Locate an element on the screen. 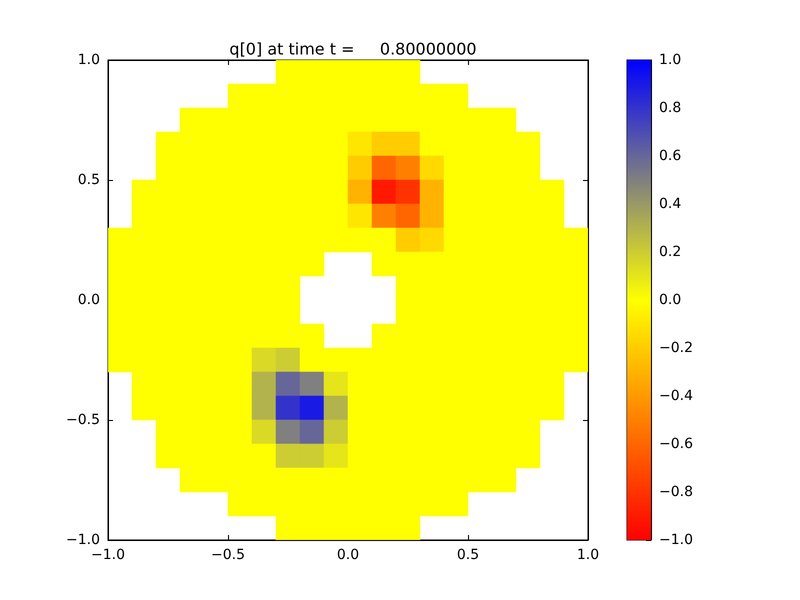 The width and height of the screenshot is (800, 600). x-tick-label: 0.0 is located at coordinates (348, 555).